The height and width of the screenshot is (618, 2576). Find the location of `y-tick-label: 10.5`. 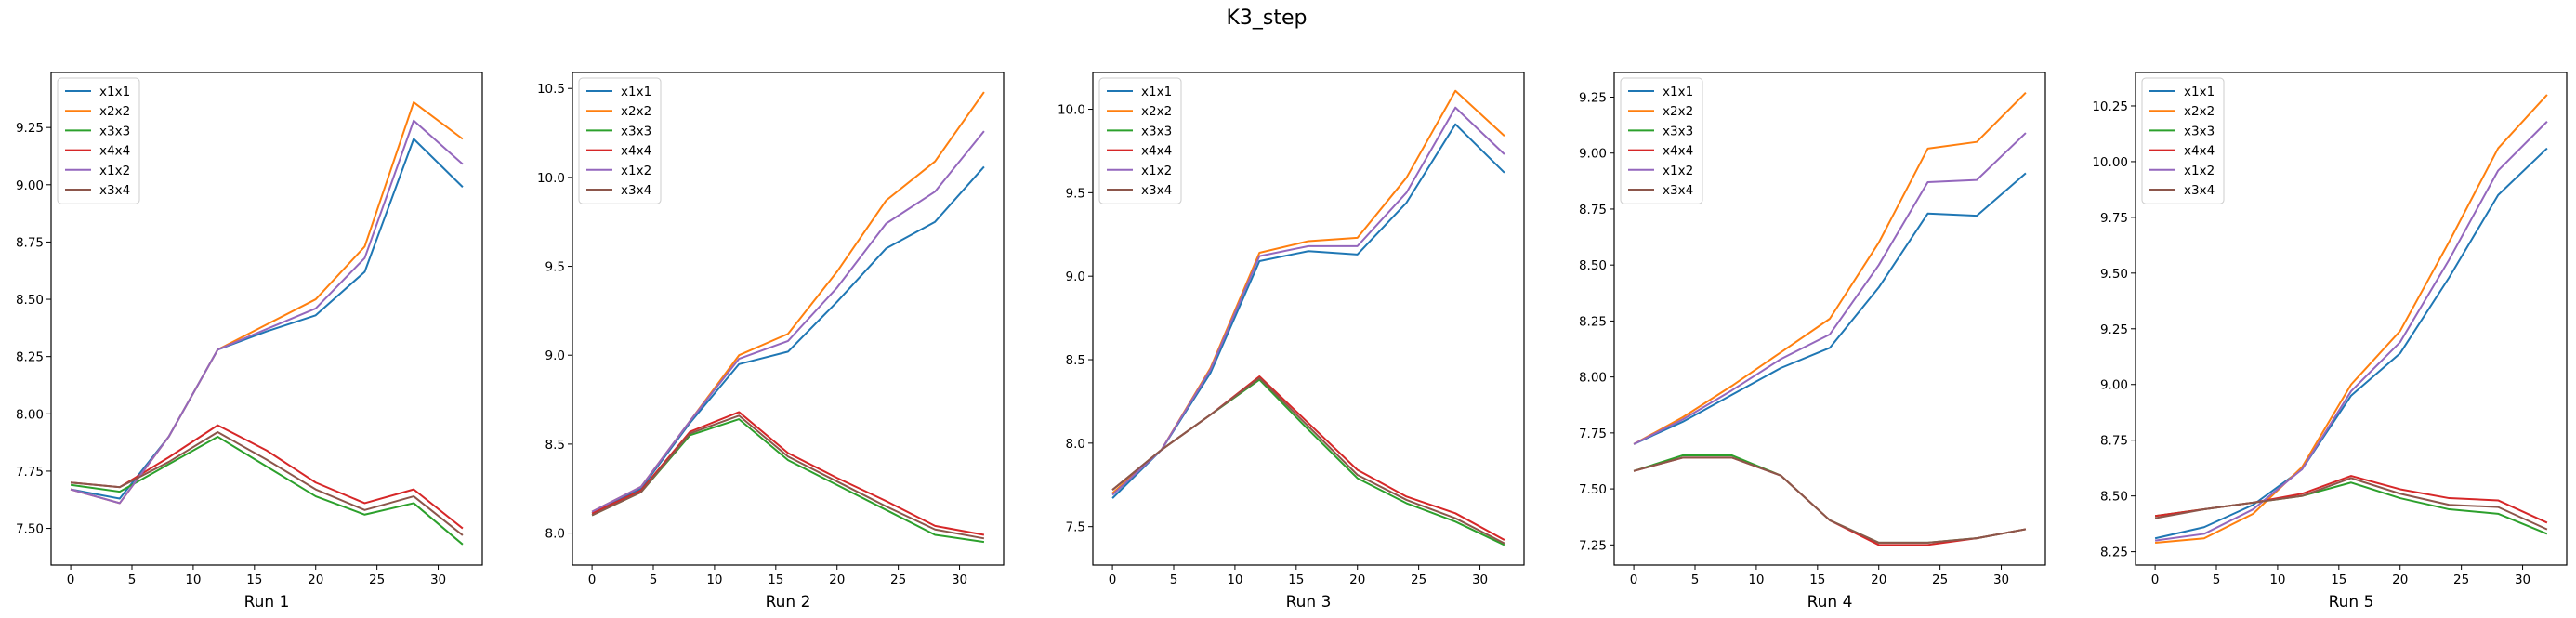

y-tick-label: 10.5 is located at coordinates (551, 89).